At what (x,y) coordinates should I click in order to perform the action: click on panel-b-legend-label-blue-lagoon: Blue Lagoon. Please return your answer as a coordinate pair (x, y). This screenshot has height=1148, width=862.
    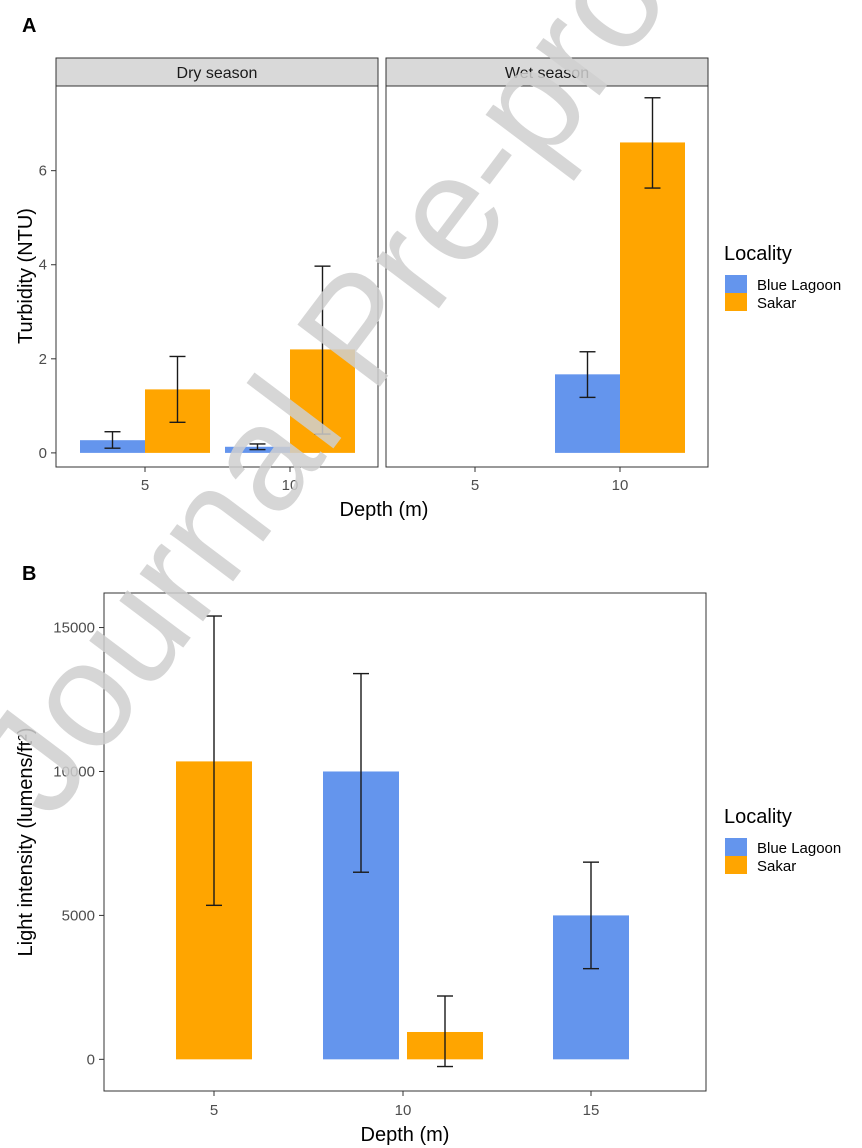
    Looking at the image, I should click on (799, 848).